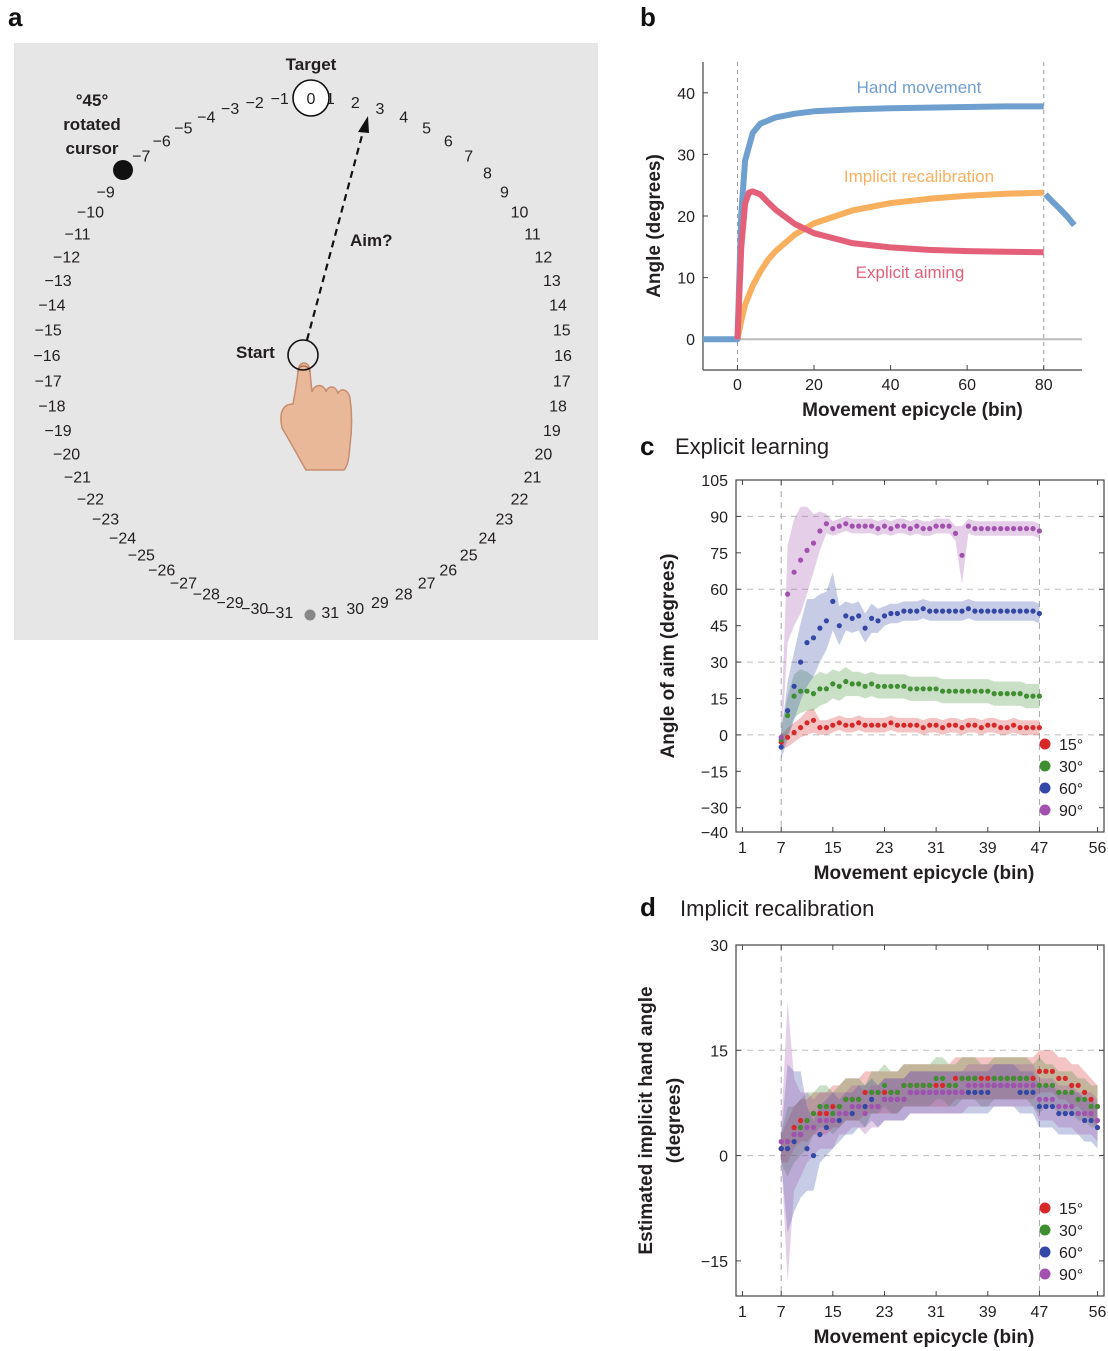  I want to click on legend-marker, so click(1045, 1252).